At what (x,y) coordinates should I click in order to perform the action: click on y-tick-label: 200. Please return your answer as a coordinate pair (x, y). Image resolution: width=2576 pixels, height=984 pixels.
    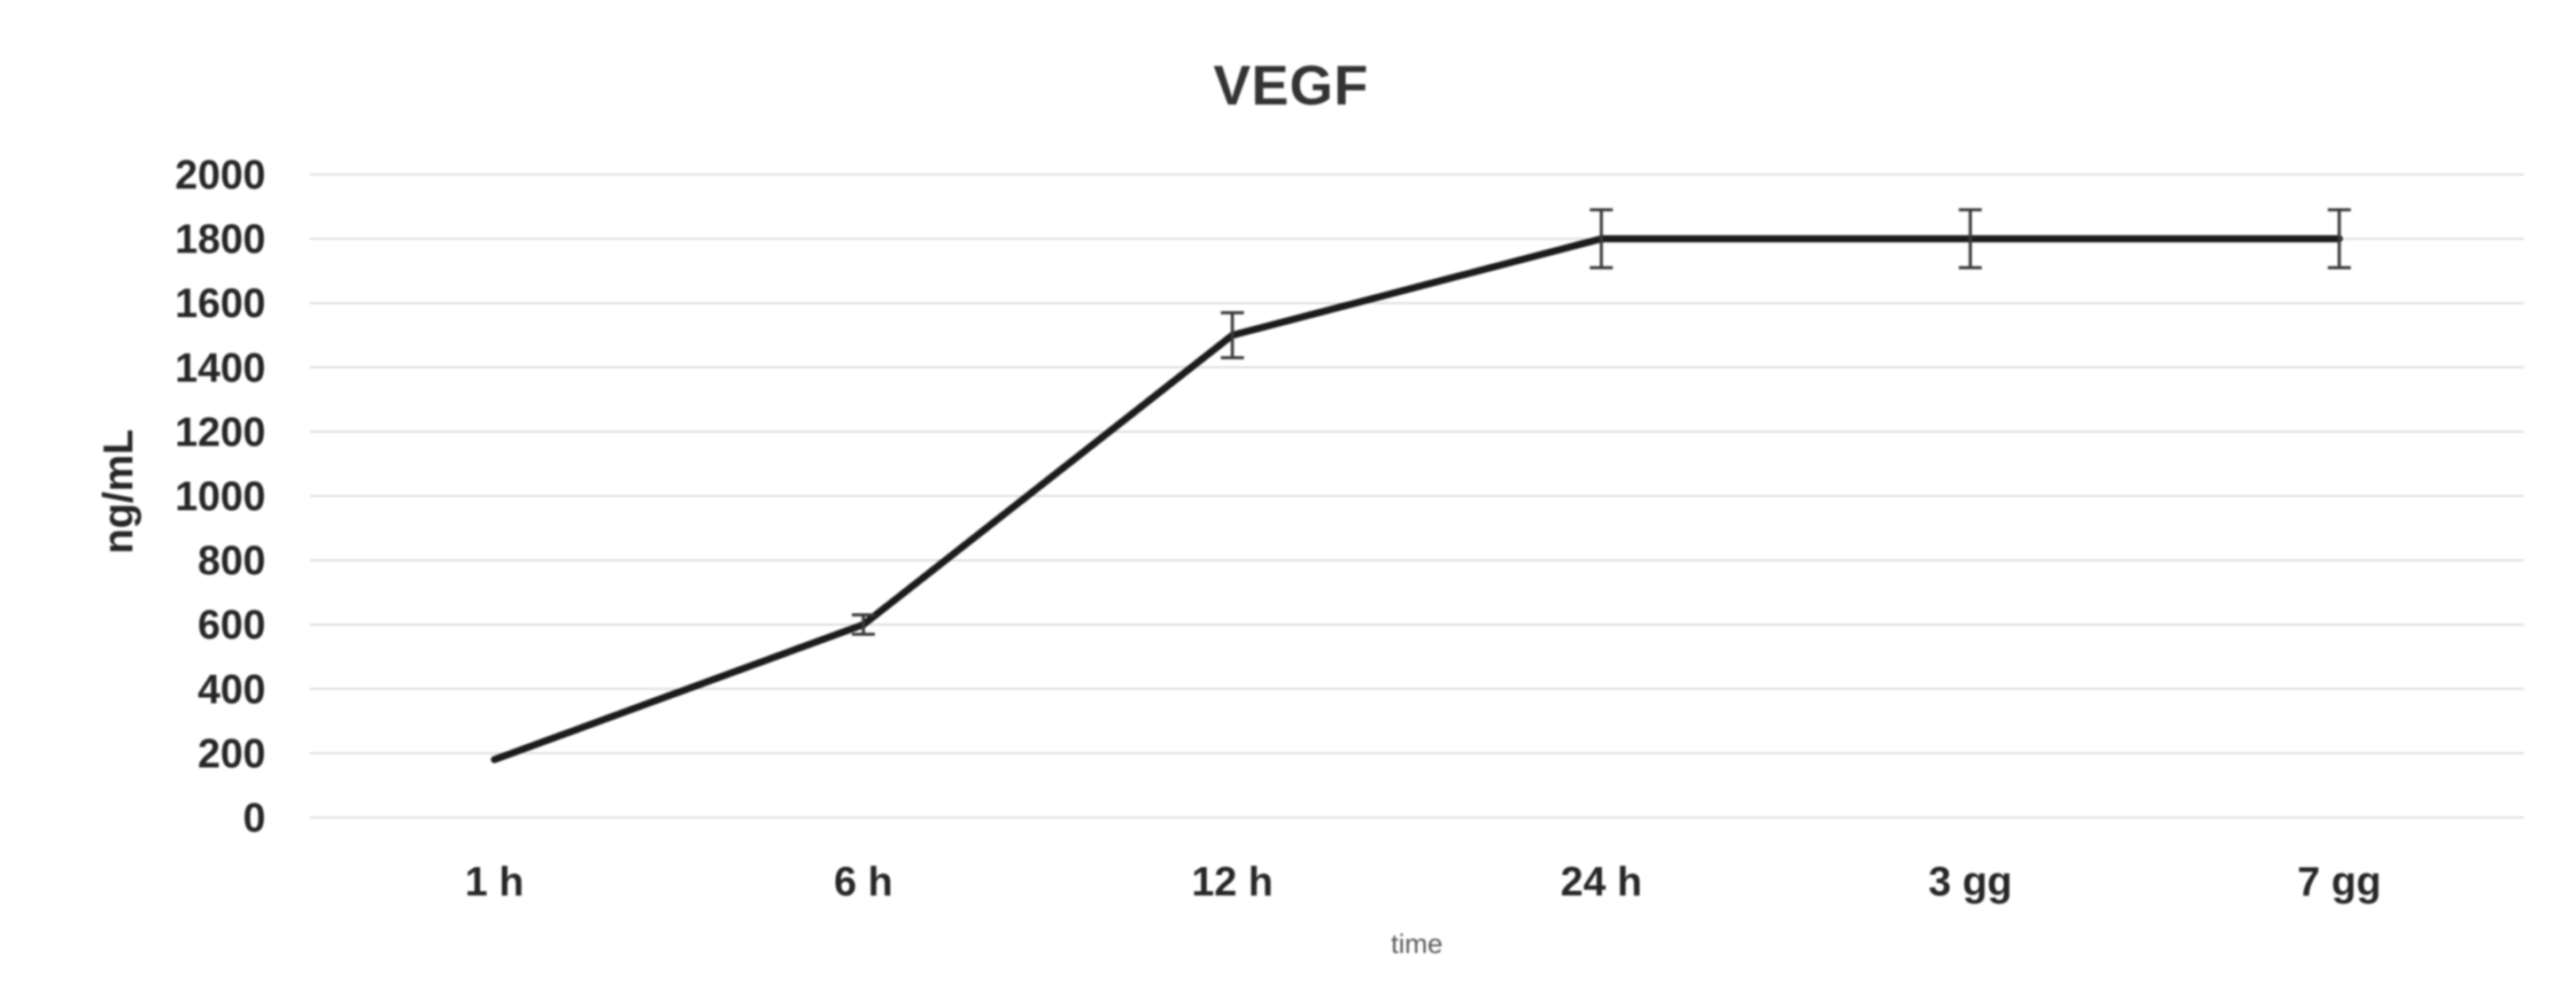
    Looking at the image, I should click on (231, 753).